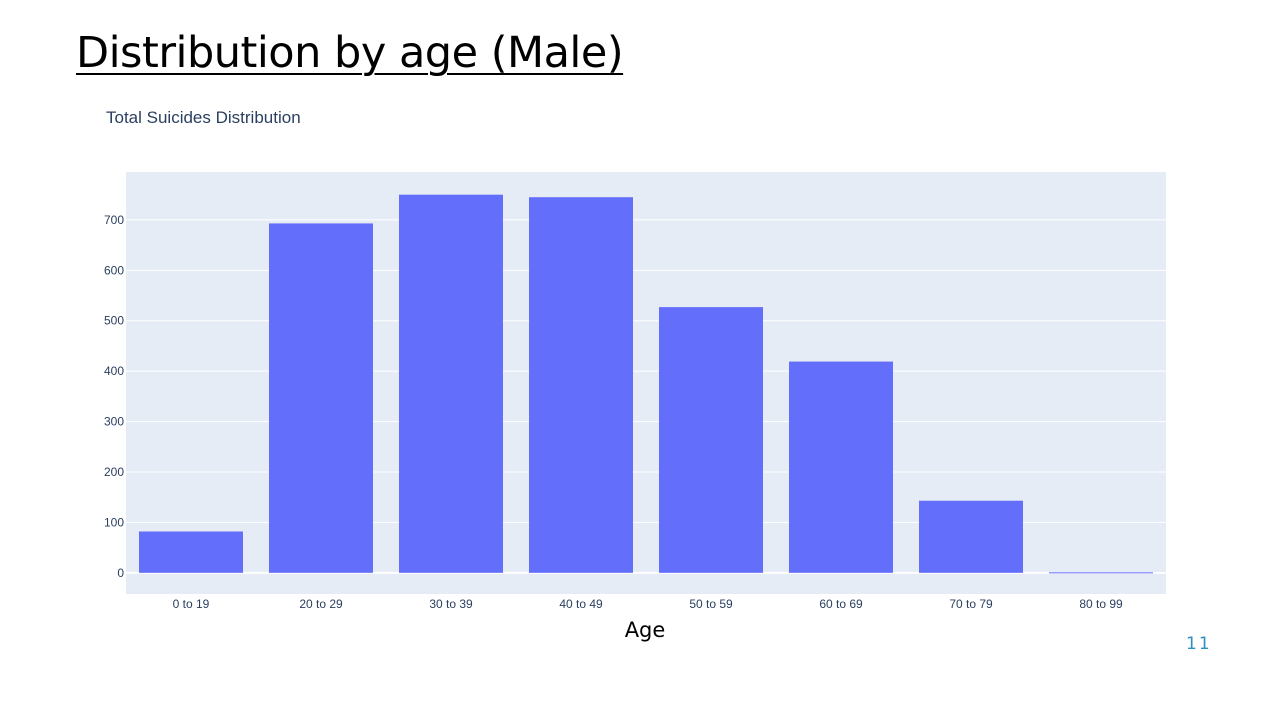  I want to click on x-tick-label: 60 to 69, so click(841, 604).